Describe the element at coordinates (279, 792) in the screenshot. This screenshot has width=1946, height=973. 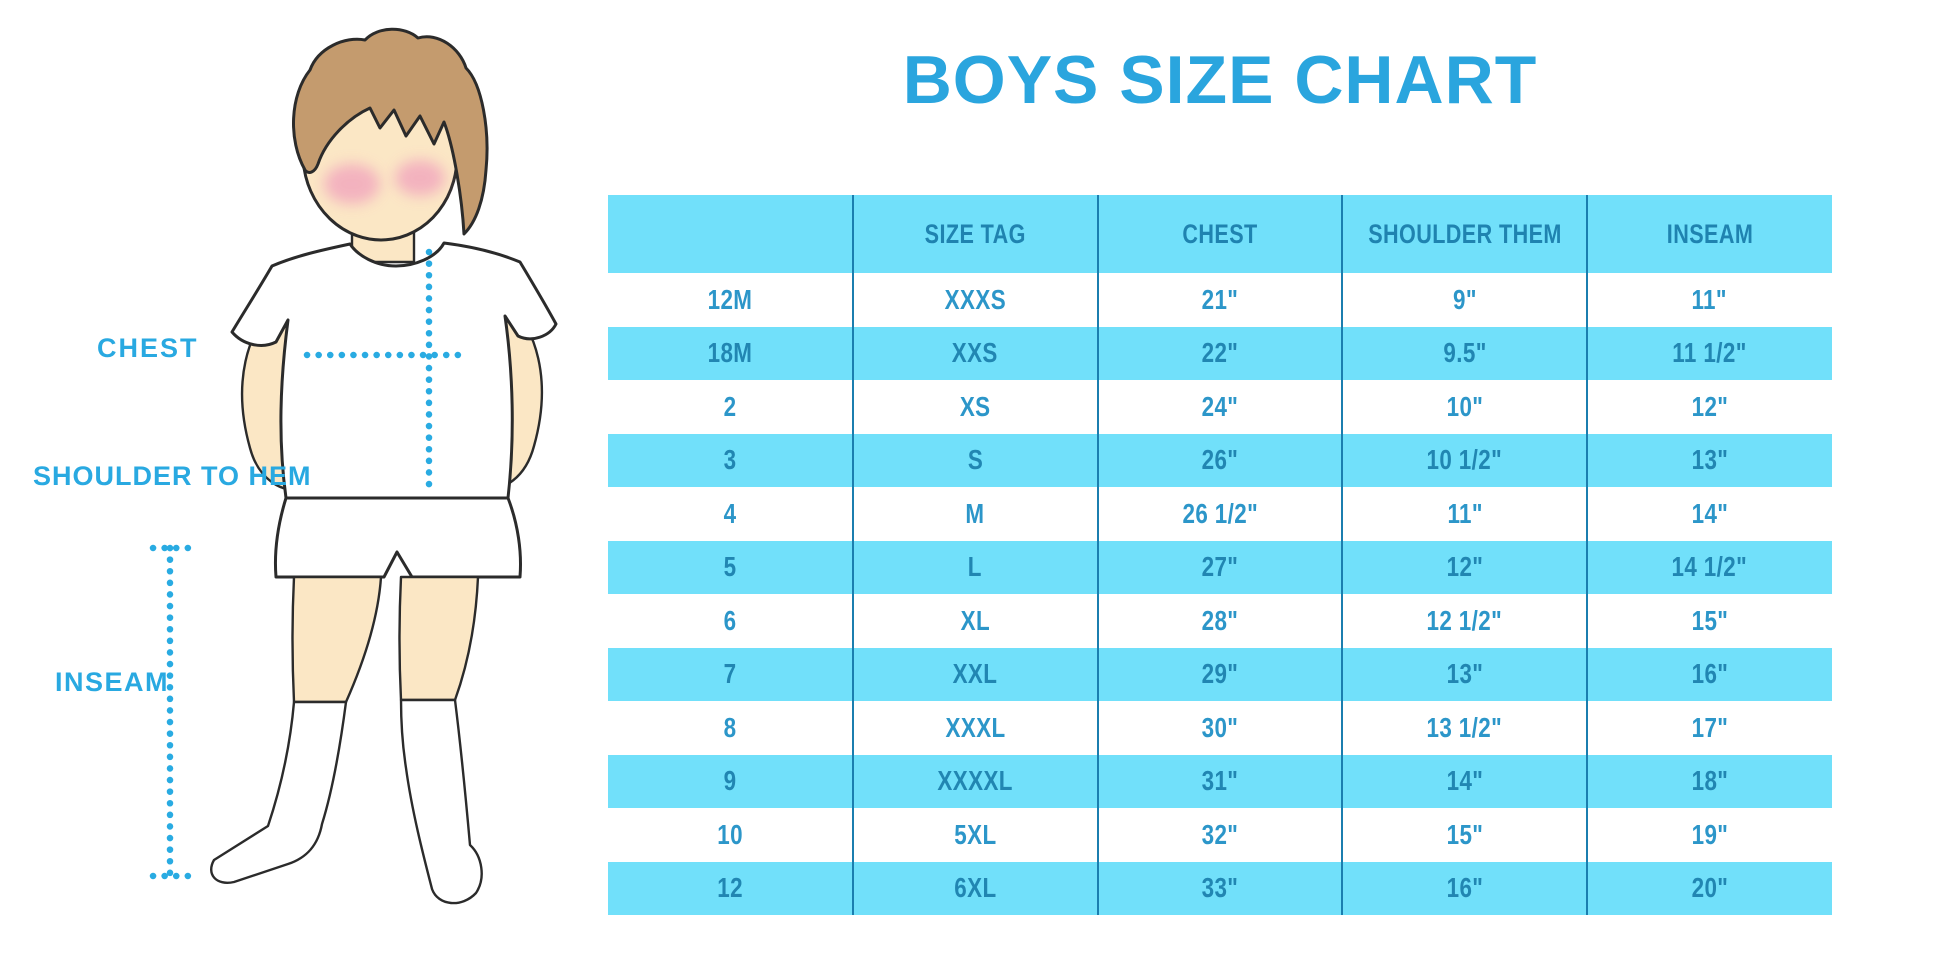
I see `left-sock` at that location.